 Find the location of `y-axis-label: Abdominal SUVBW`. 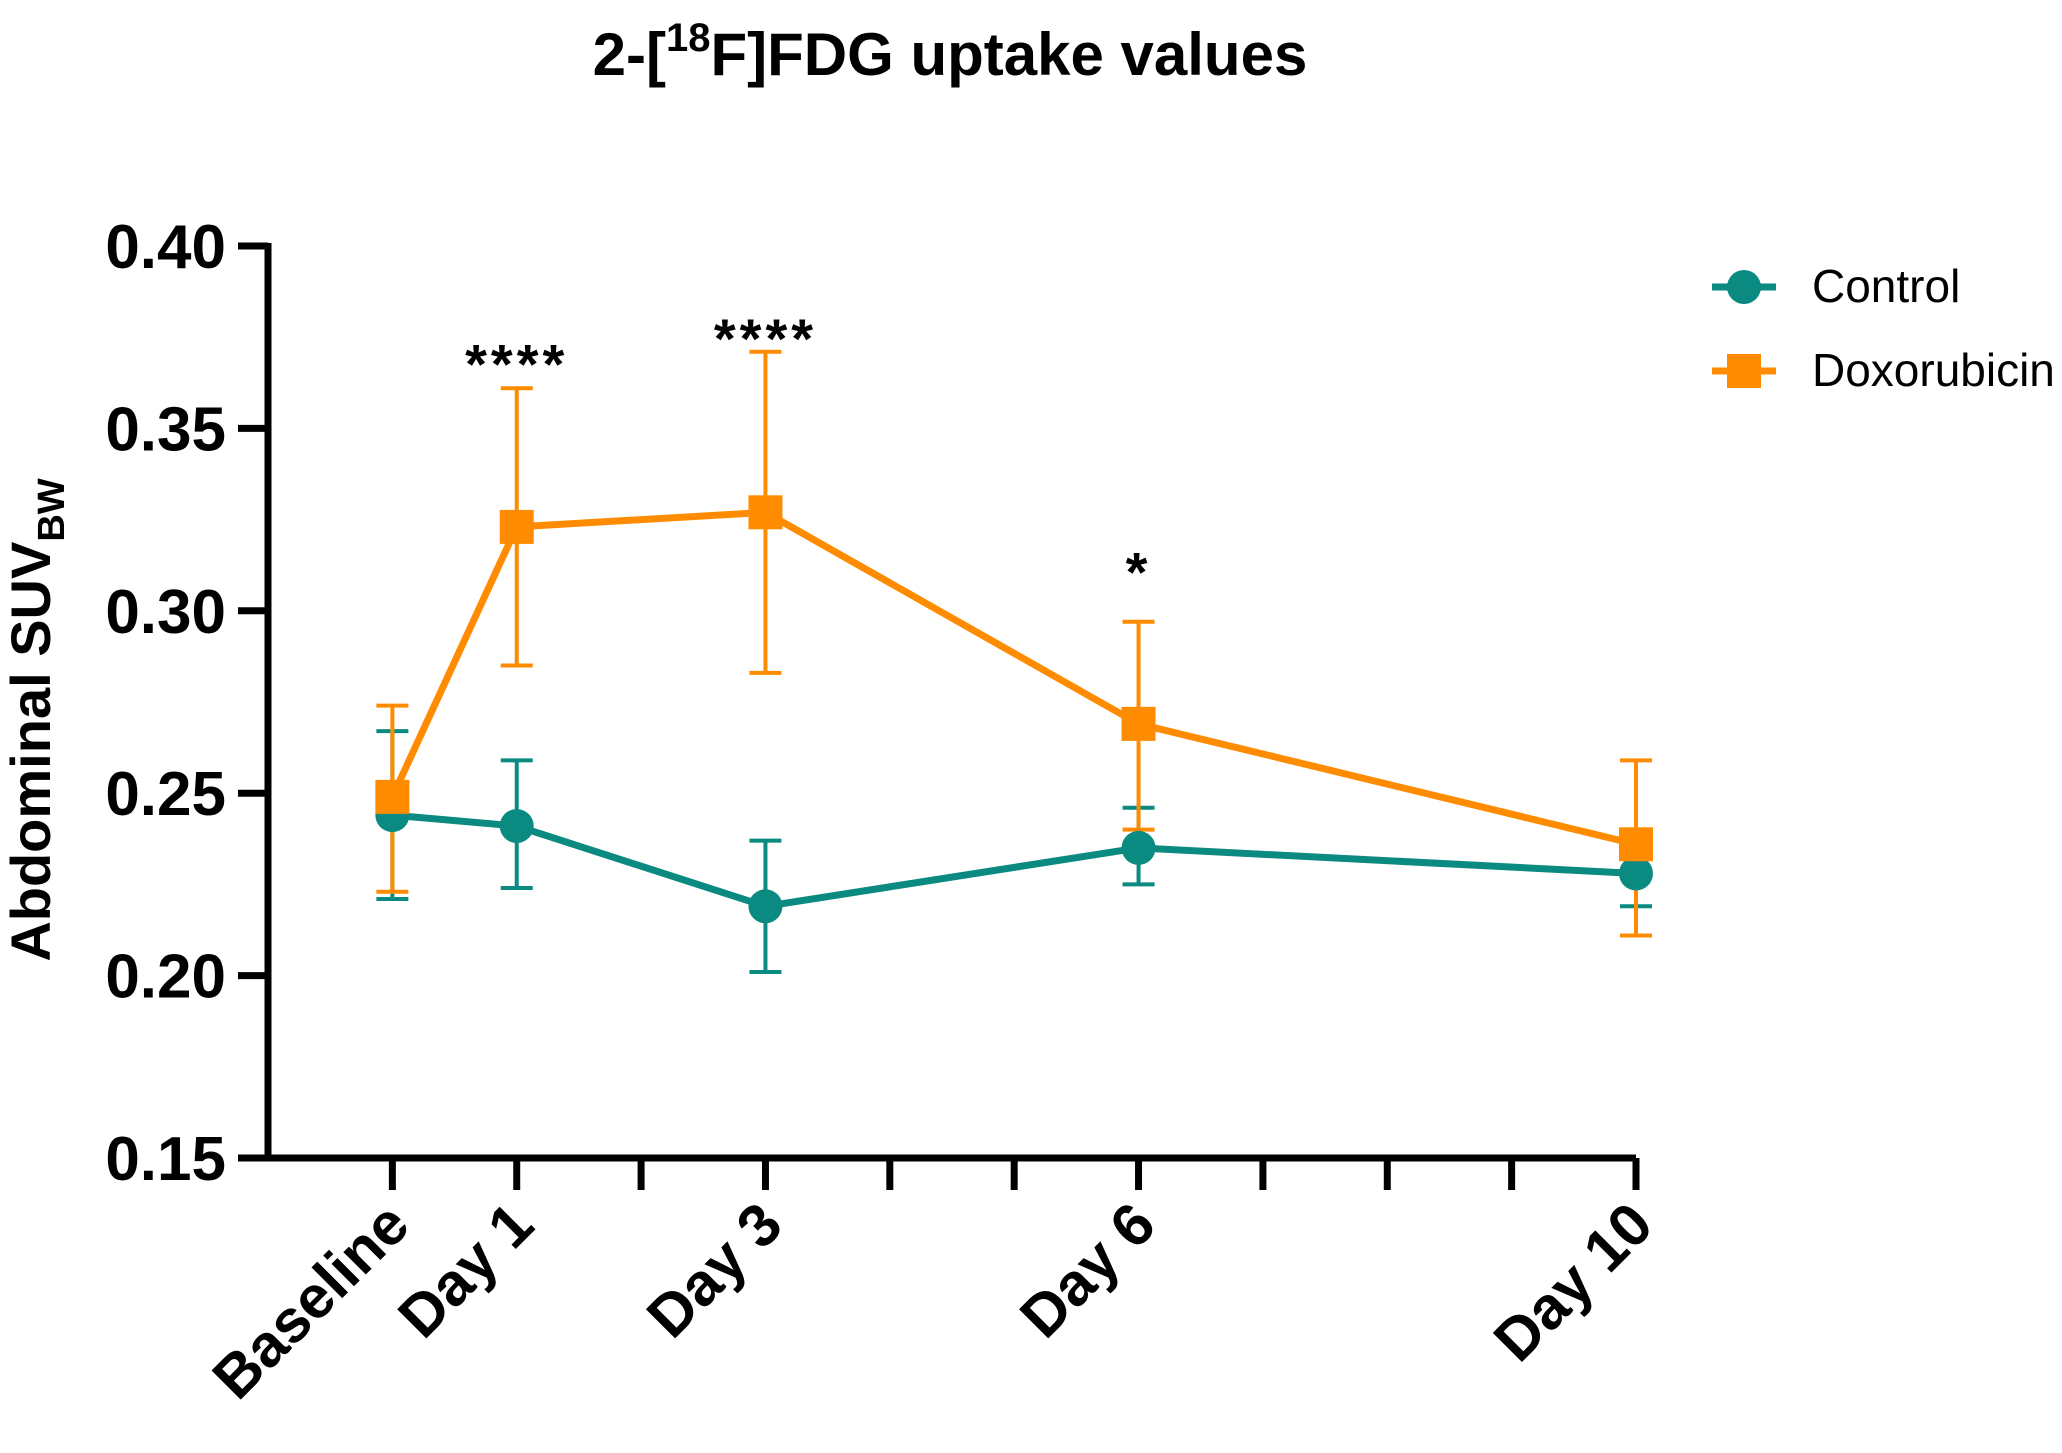

y-axis-label: Abdominal SUVBW is located at coordinates (36, 719).